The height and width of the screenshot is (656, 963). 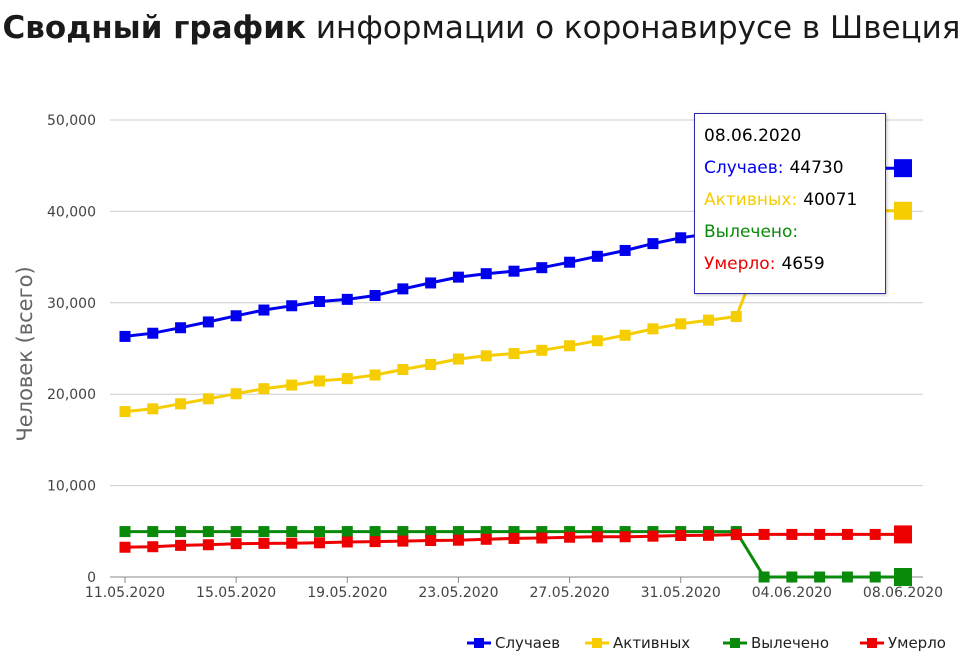 I want to click on legend-label: Вылечено, so click(x=790, y=643).